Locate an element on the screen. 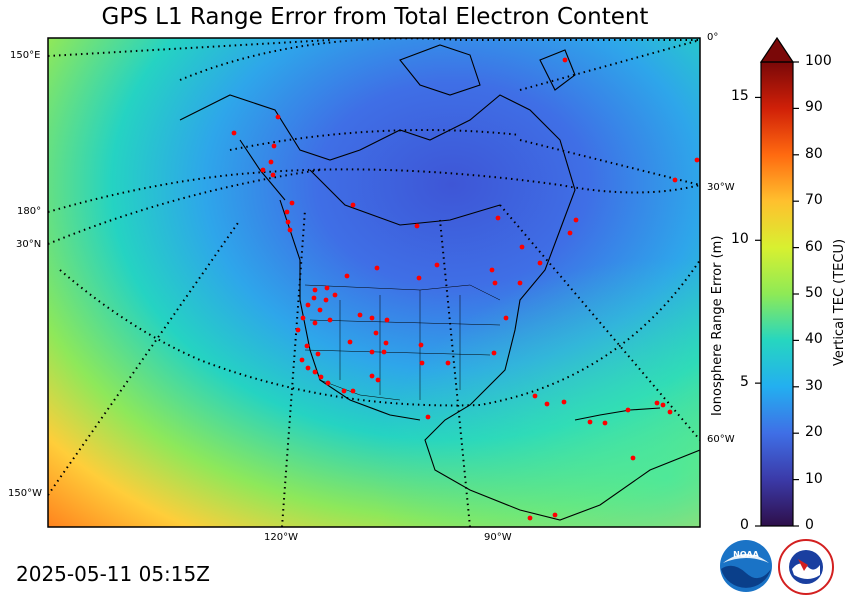 The height and width of the screenshot is (603, 855). grid-label-30w: 30°W is located at coordinates (721, 187).